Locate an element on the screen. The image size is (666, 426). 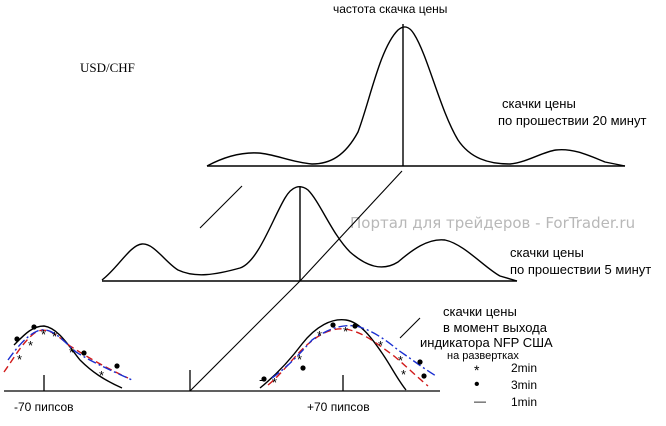
curve-5min-label-line2: по прошествии 5 минут is located at coordinates (580, 269).